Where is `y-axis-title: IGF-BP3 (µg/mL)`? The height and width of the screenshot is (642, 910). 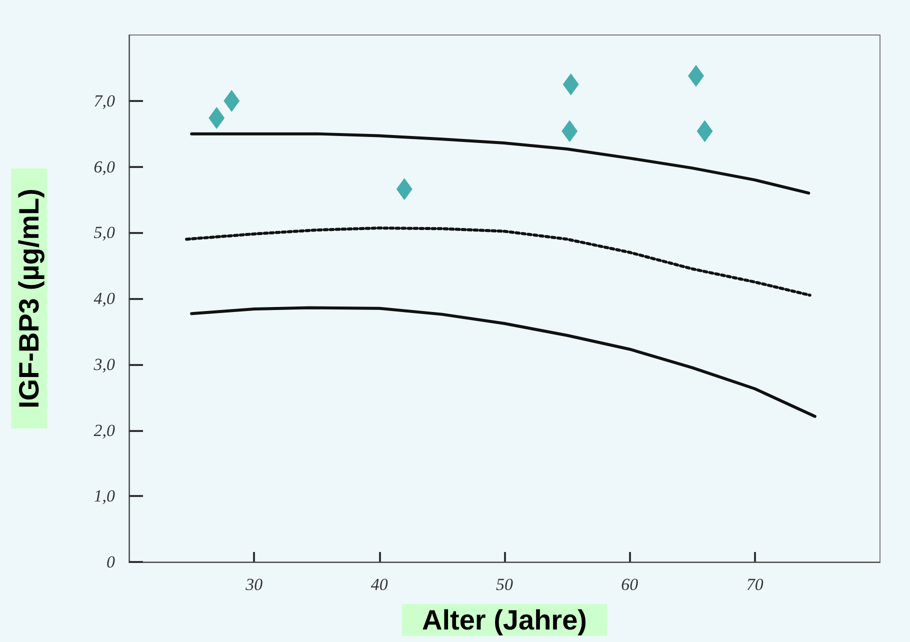
y-axis-title: IGF-BP3 (µg/mL) is located at coordinates (29, 298).